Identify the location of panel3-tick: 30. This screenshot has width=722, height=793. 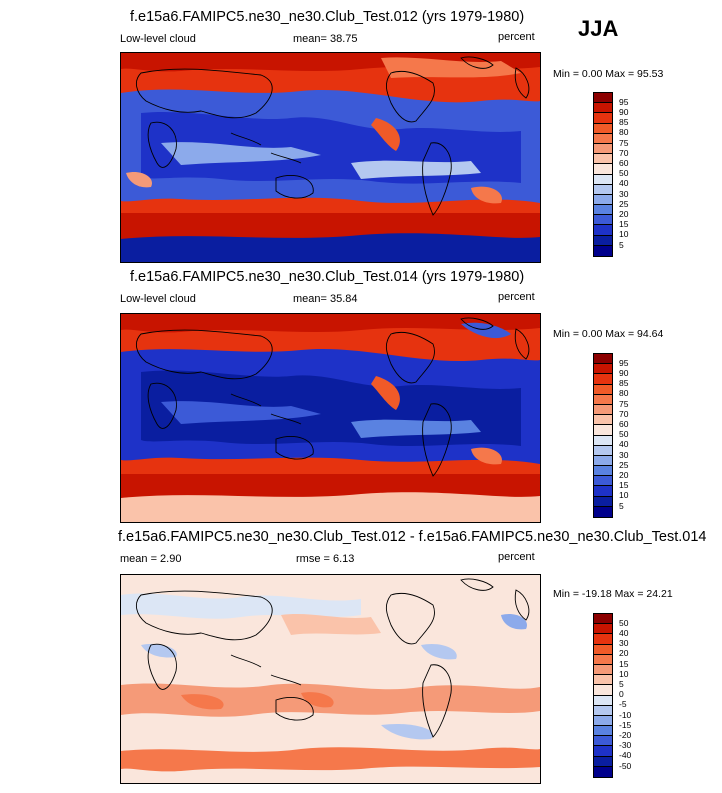
(624, 643).